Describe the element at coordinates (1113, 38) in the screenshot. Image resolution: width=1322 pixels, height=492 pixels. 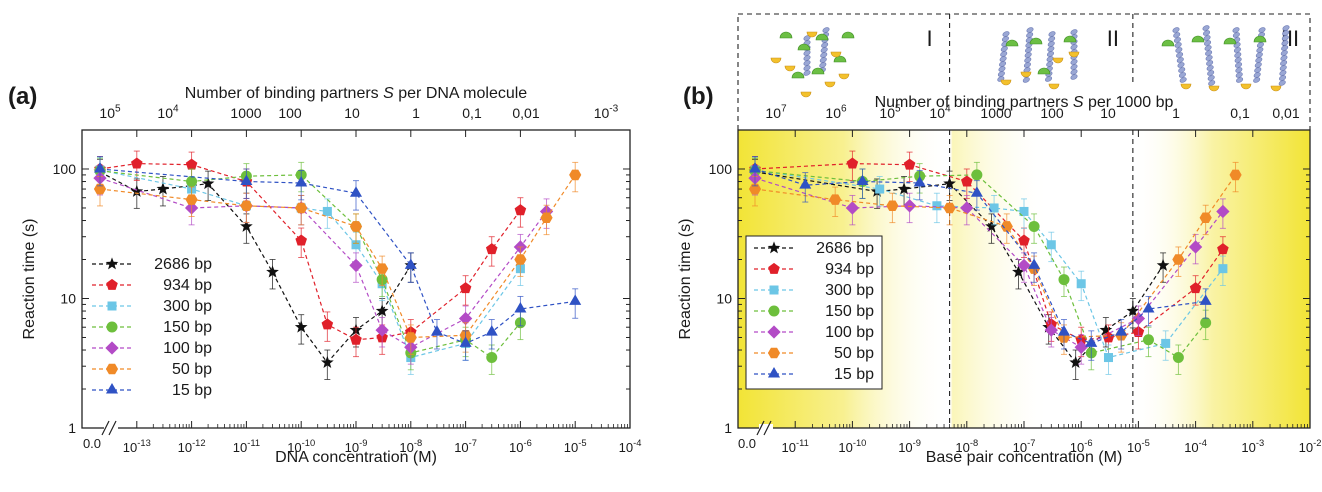
I see `regime-label: II` at that location.